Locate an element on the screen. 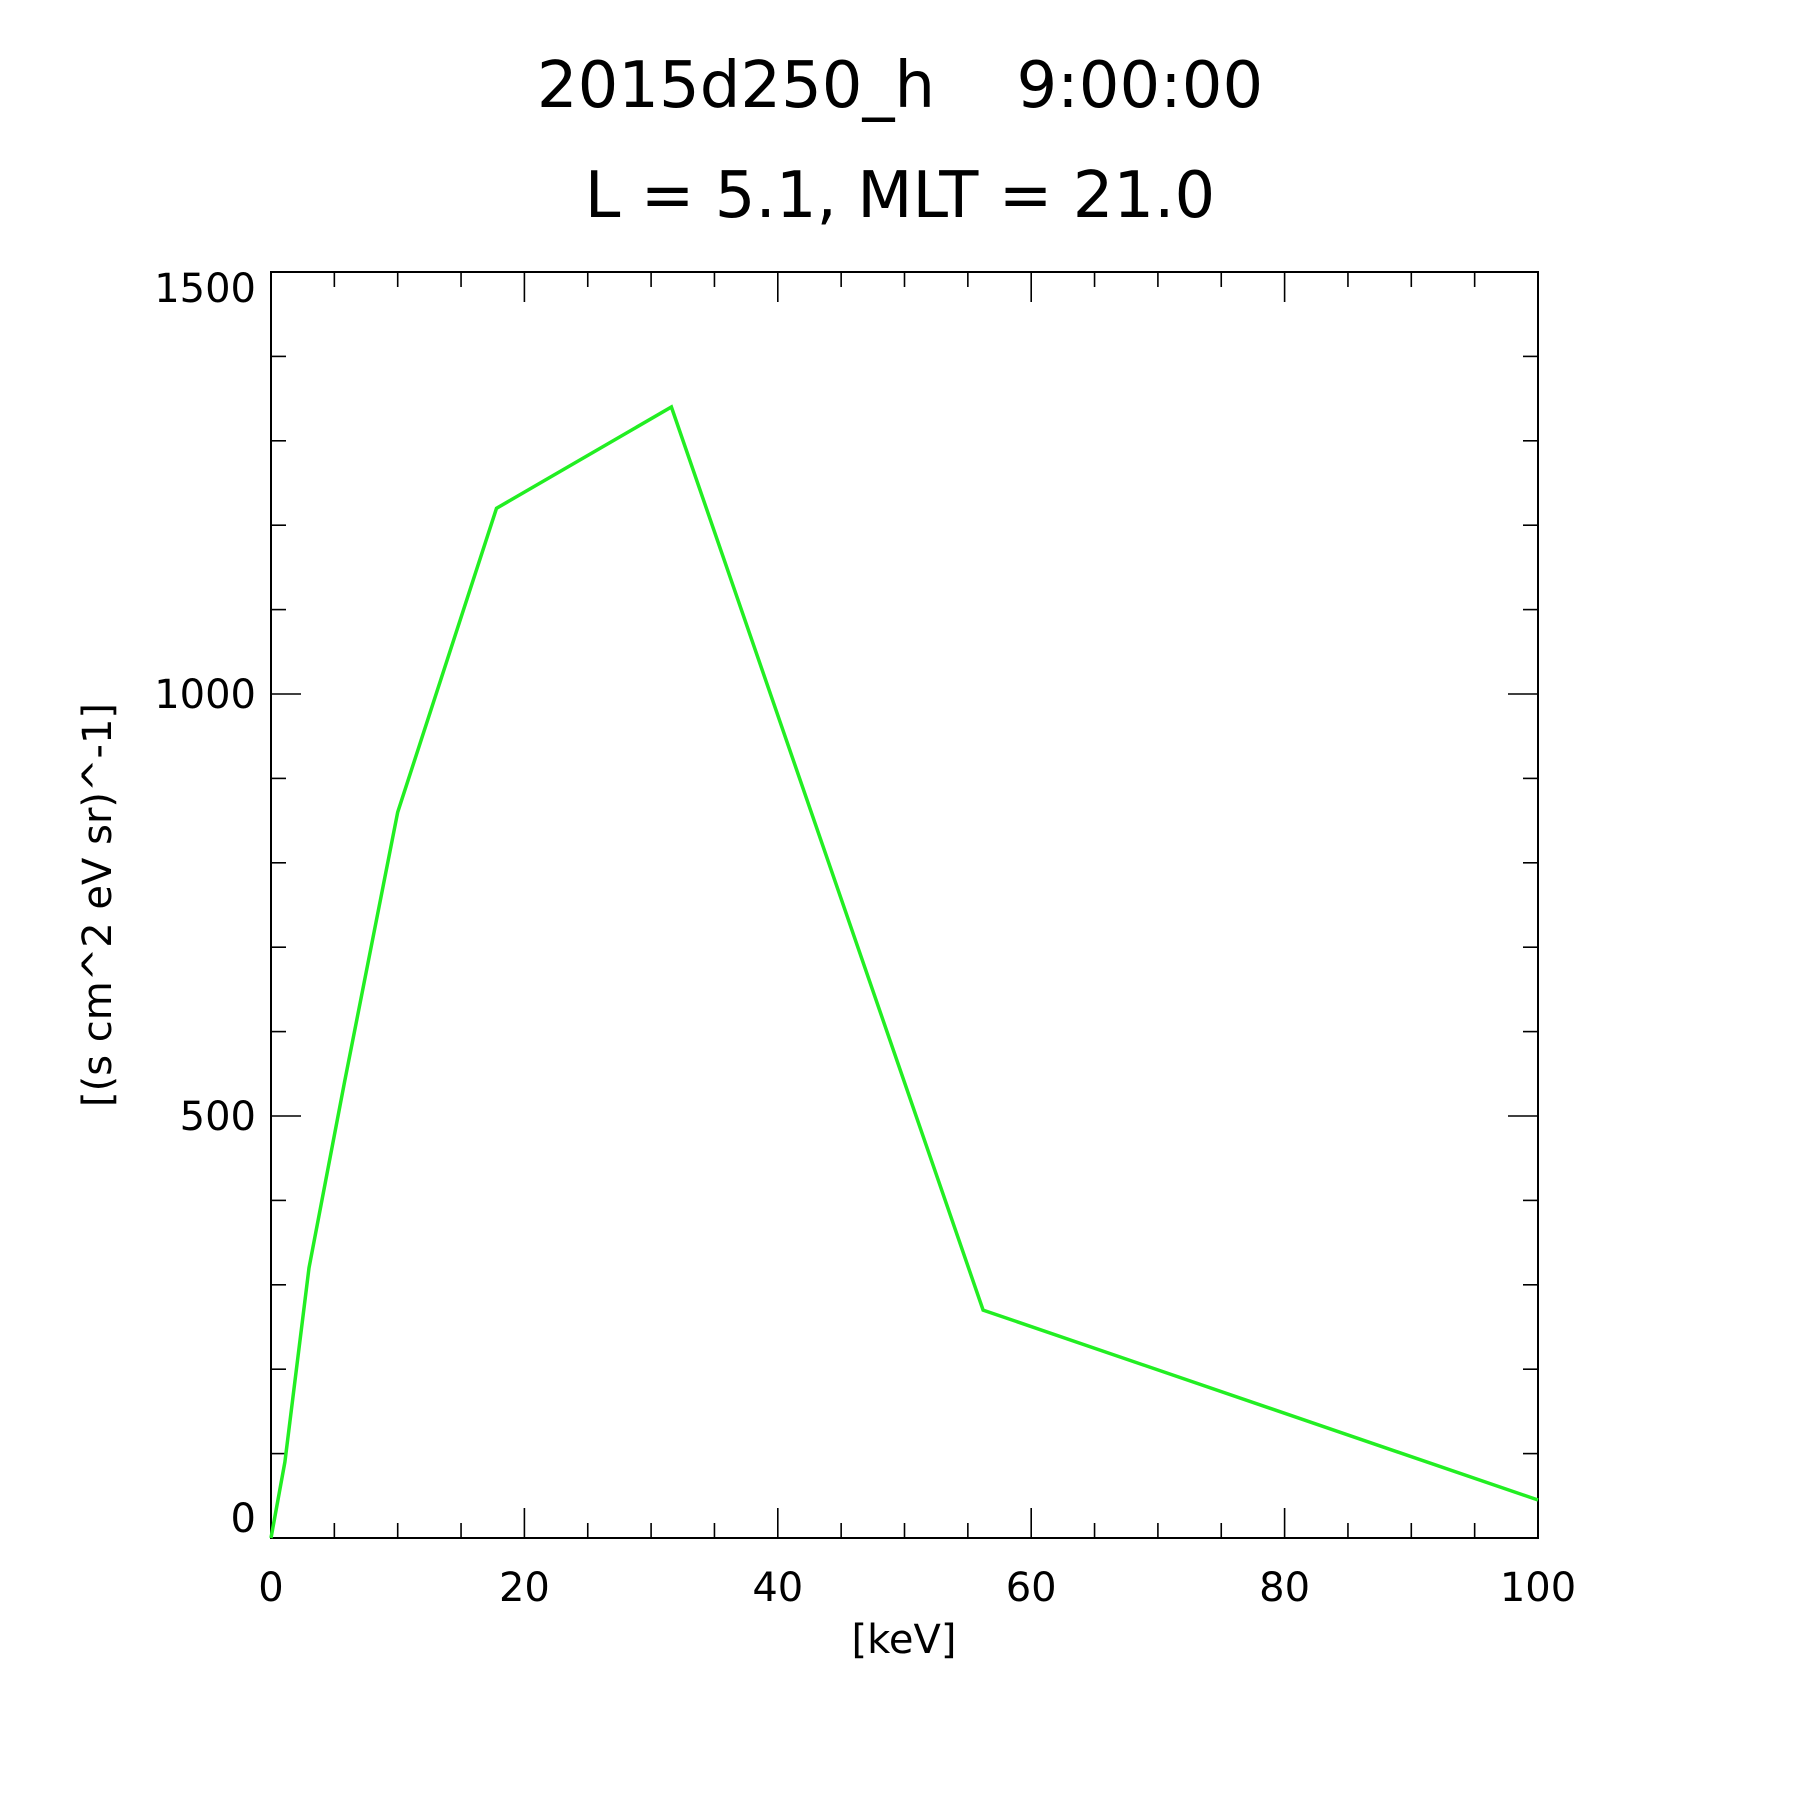  x-tick-labels: 0 20 40 60 80 100 is located at coordinates (917, 1588).